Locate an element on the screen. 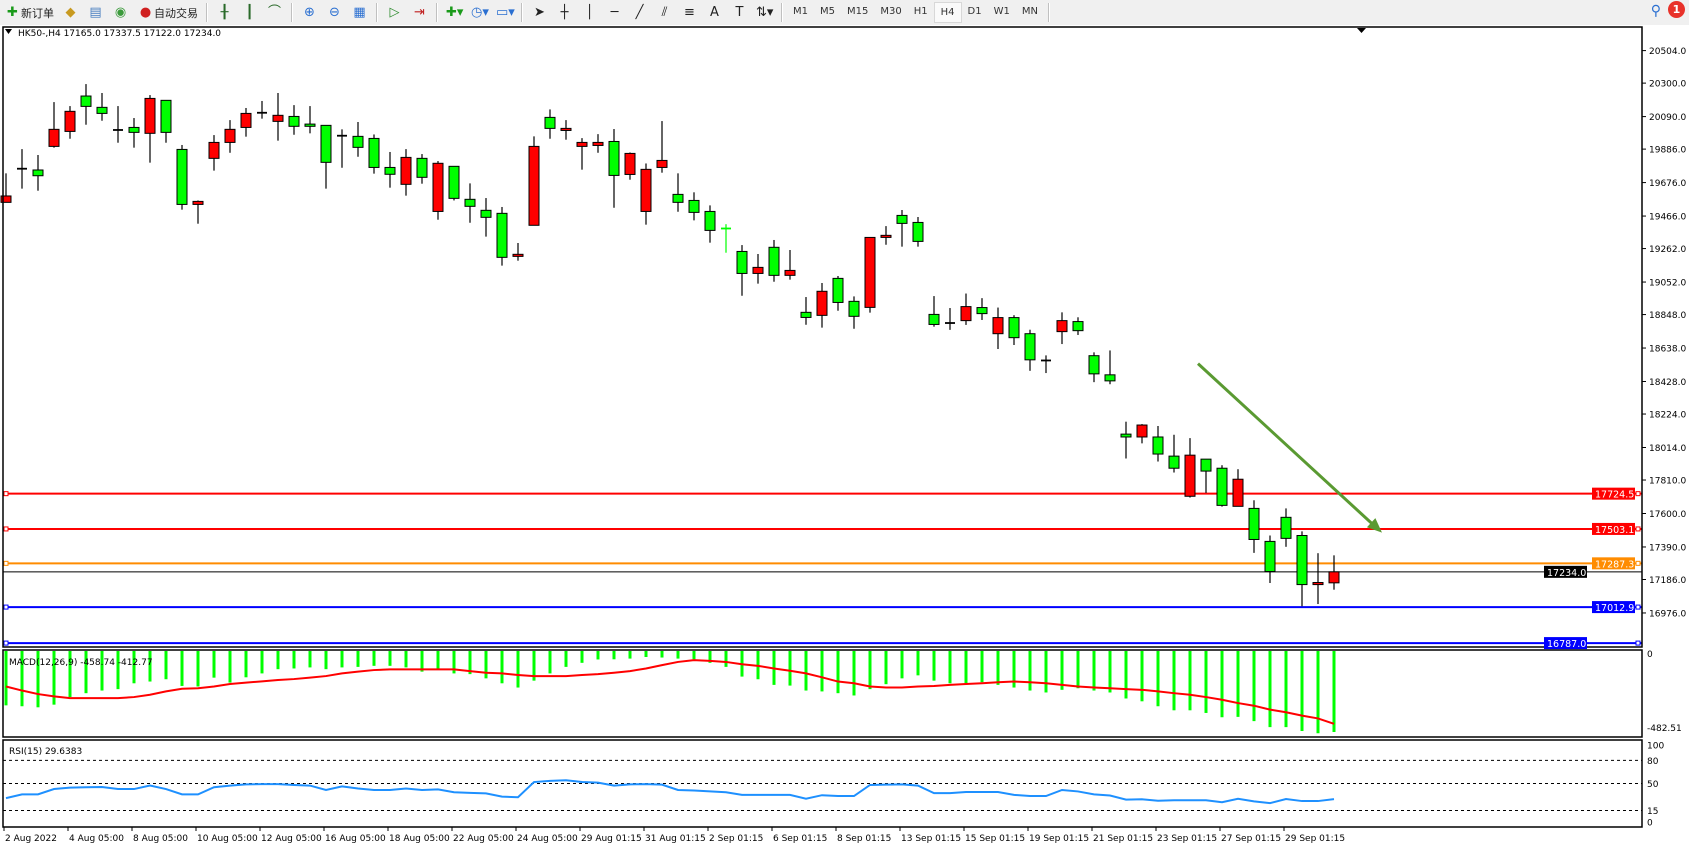 The image size is (1689, 852). candlestick-chart-icon: ┃ is located at coordinates (249, 12).